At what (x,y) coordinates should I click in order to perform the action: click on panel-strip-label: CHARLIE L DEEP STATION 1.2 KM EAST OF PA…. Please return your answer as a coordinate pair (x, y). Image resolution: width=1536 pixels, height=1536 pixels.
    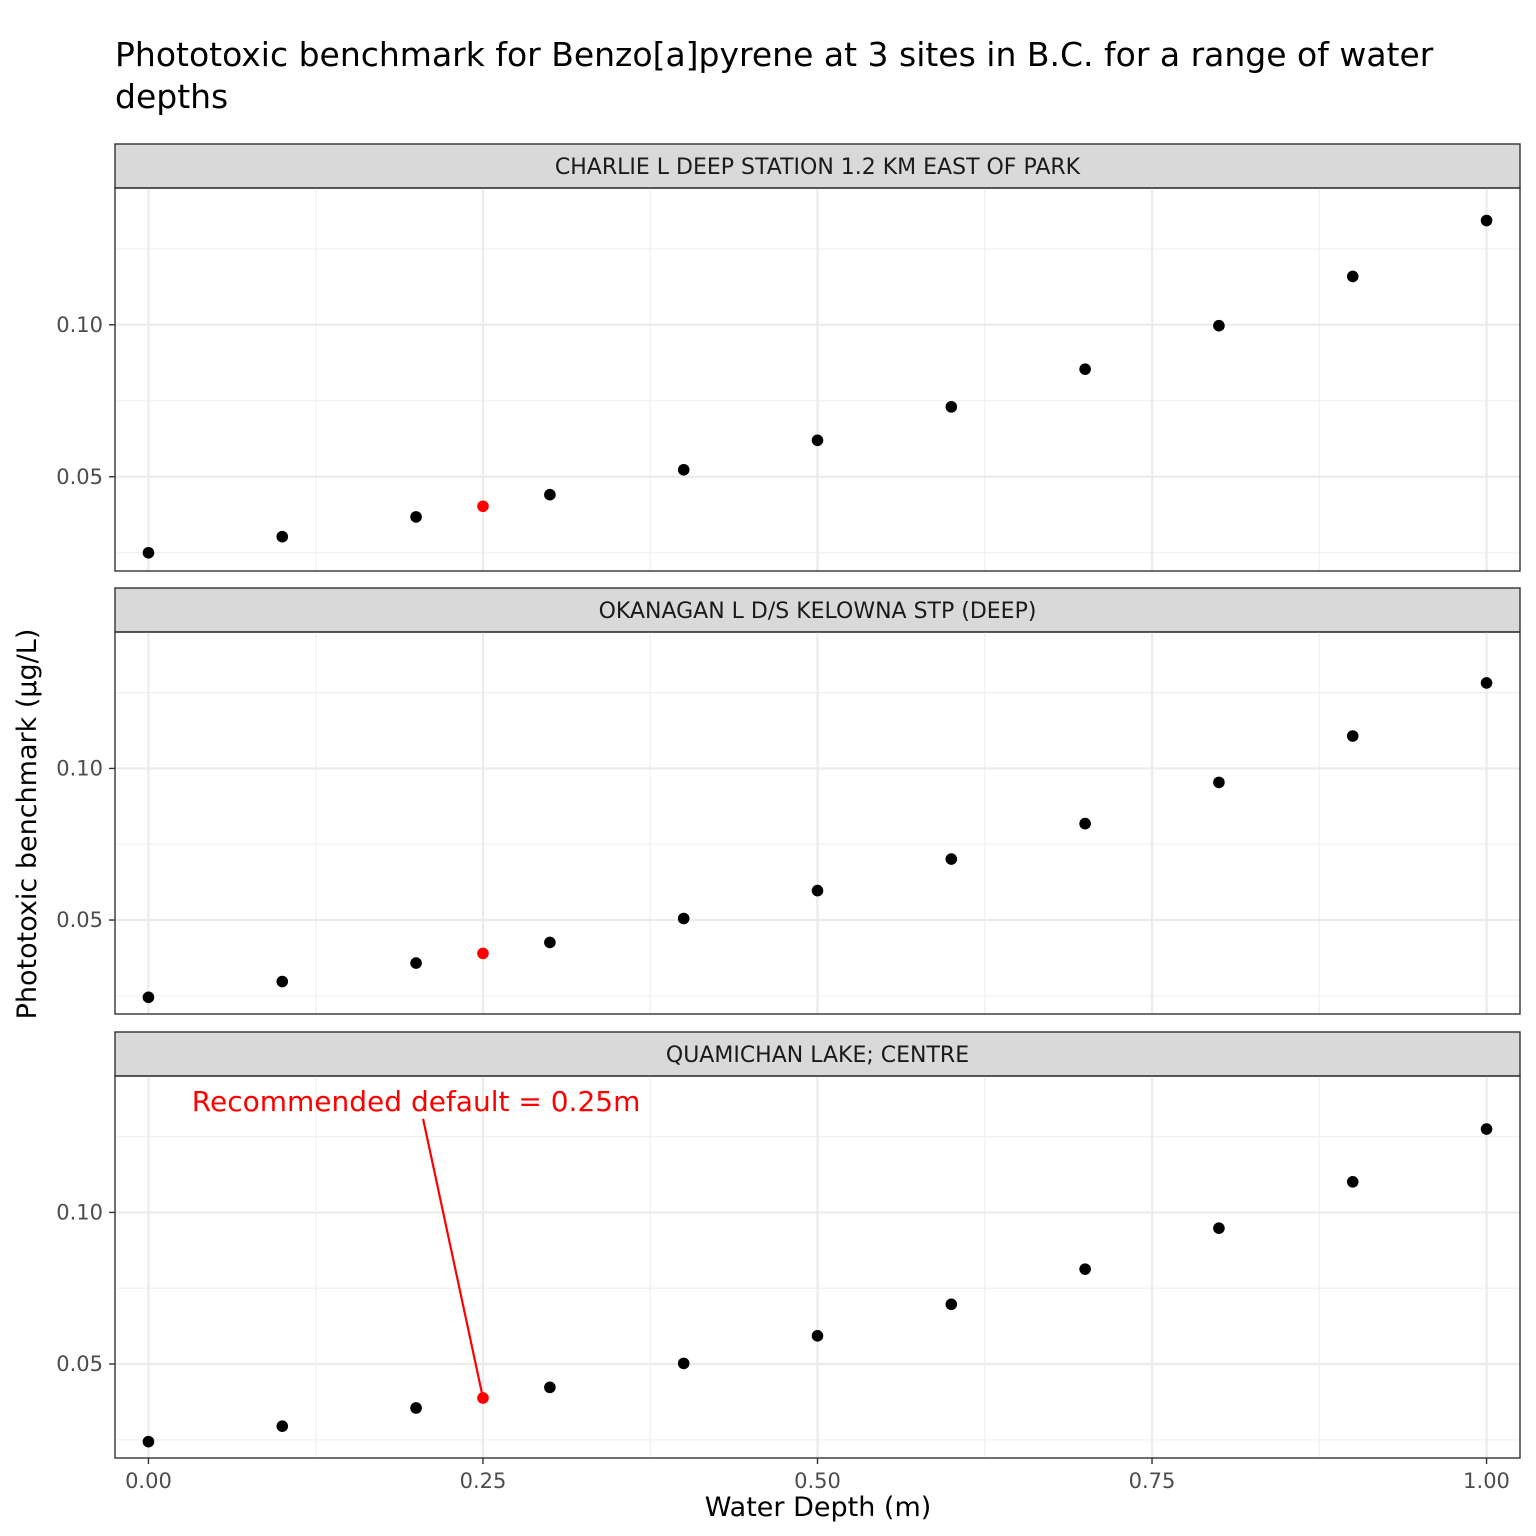
    Looking at the image, I should click on (818, 167).